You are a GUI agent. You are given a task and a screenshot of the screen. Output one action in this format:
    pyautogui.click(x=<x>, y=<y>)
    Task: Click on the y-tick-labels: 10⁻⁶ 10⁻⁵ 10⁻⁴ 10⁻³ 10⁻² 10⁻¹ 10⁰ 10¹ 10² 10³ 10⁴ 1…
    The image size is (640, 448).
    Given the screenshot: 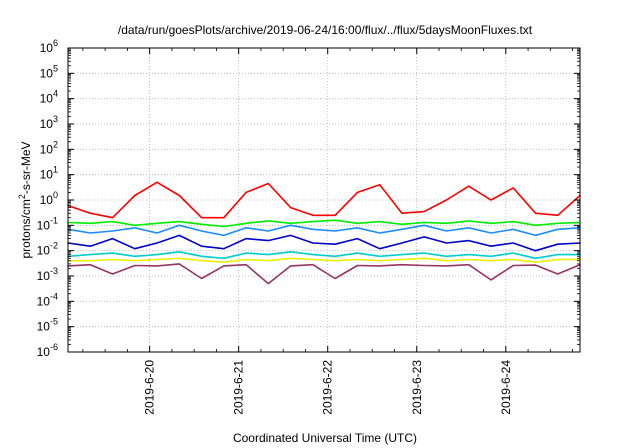 What is the action you would take?
    pyautogui.click(x=47, y=198)
    